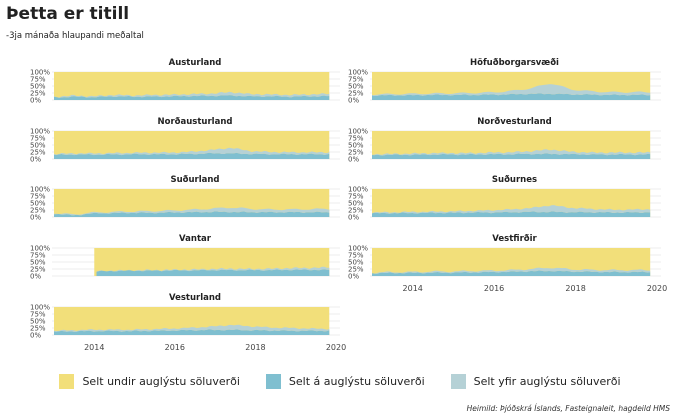 Image resolution: width=680 pixels, height=420 pixels. What do you see at coordinates (514, 239) in the screenshot?
I see `panel-title-vestfir-ir: Vestfirðir` at bounding box center [514, 239].